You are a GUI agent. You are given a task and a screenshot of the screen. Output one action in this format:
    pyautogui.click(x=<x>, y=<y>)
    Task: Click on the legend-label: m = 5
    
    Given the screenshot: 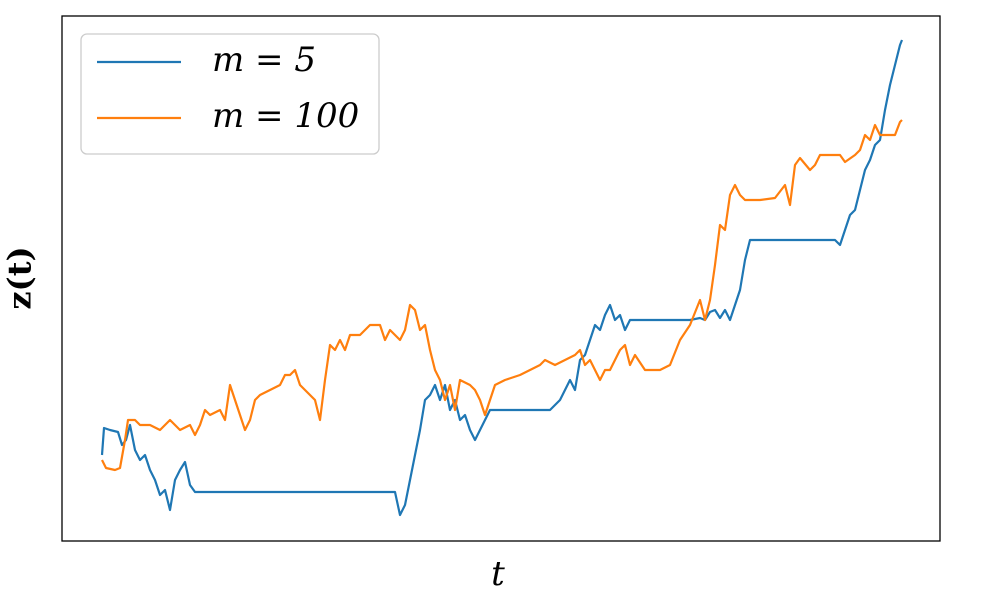 What is the action you would take?
    pyautogui.click(x=264, y=60)
    